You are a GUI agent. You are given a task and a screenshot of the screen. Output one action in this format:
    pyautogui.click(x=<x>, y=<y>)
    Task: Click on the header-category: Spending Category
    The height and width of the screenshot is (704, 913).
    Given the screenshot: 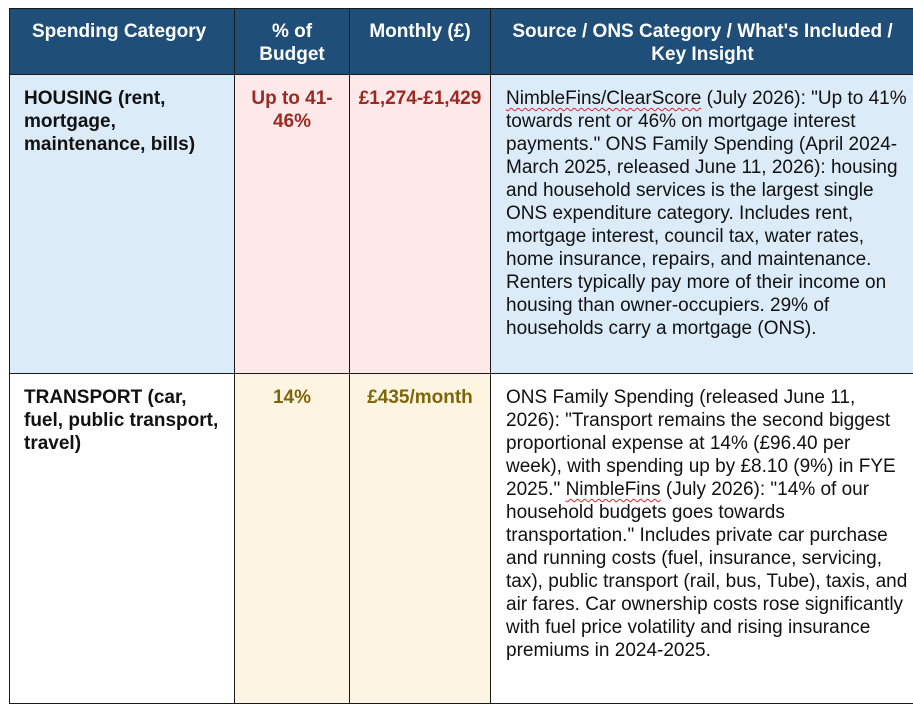 What is the action you would take?
    pyautogui.click(x=122, y=42)
    